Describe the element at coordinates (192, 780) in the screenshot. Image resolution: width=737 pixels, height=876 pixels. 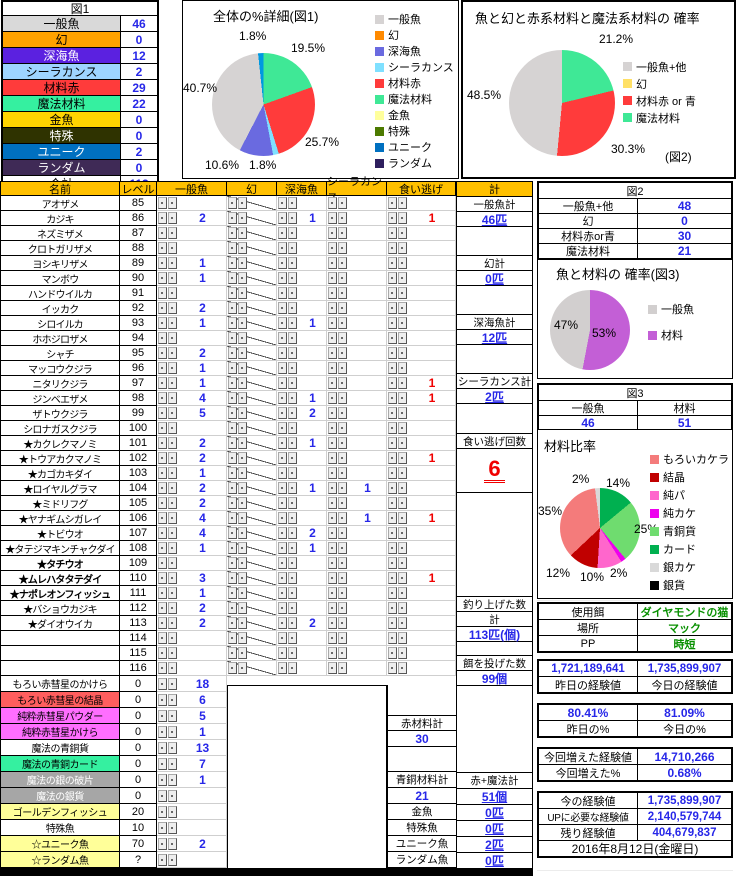
I see `material-count-cell: 1` at that location.